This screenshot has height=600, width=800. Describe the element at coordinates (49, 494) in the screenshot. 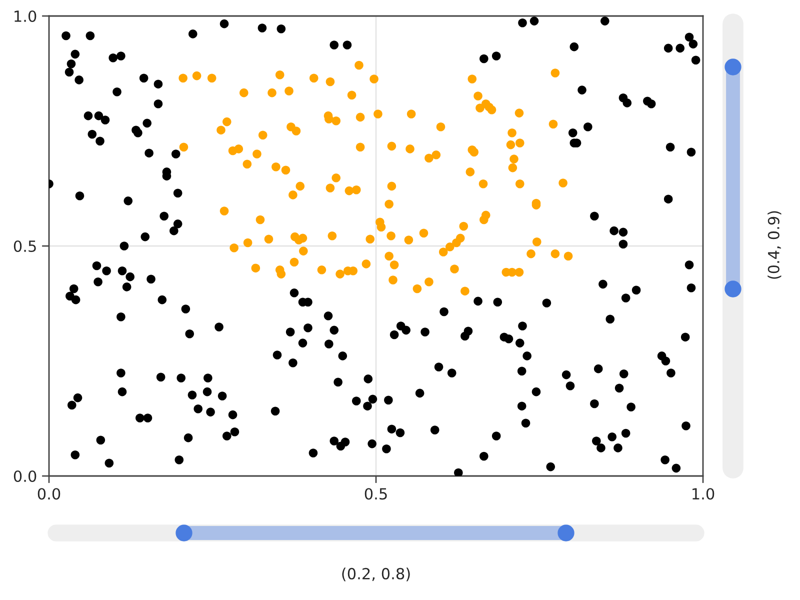

I see `x-tick-label: 0.0` at that location.